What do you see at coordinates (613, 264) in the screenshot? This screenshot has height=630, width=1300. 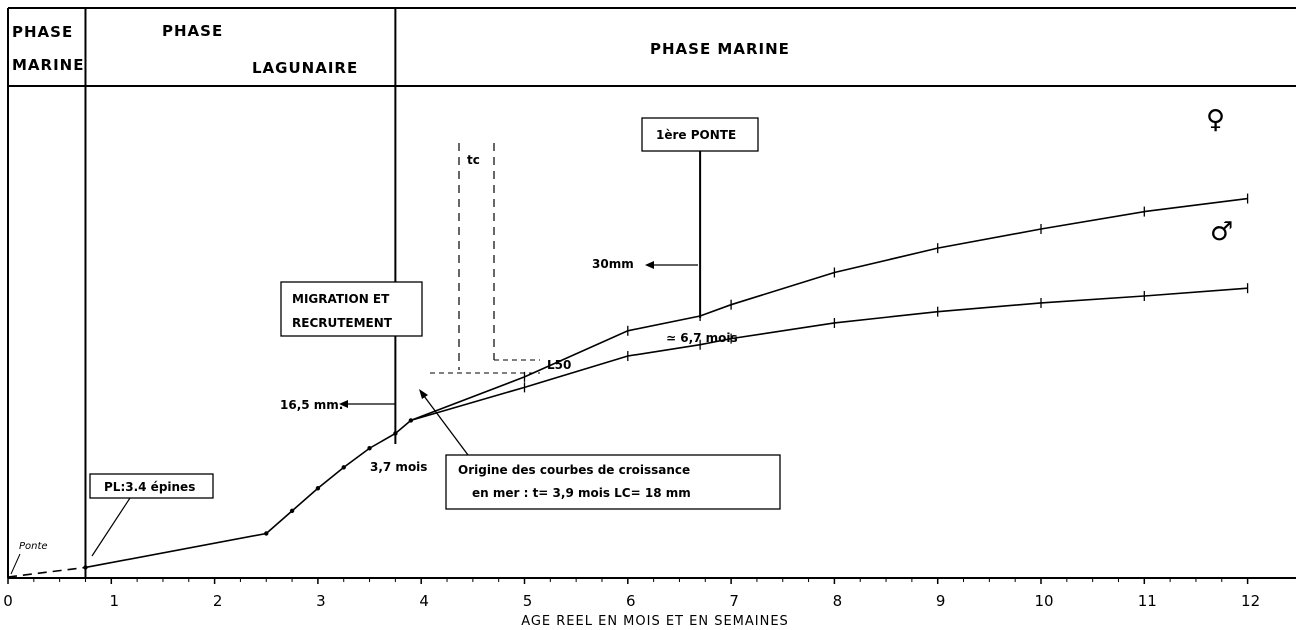 I see `size-30-label: 30mm` at bounding box center [613, 264].